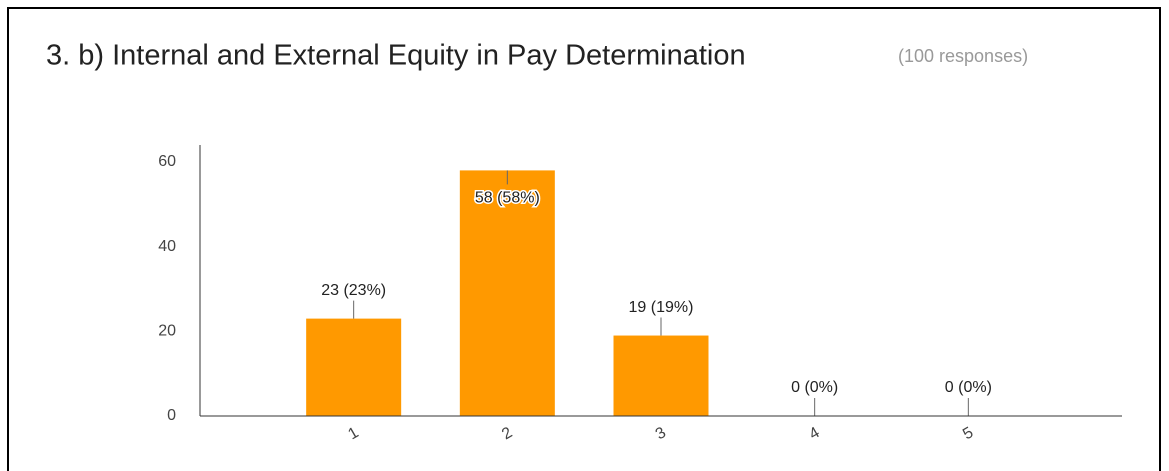 The image size is (1169, 471). What do you see at coordinates (963, 56) in the screenshot?
I see `chart-subtitle: (100 responses)` at bounding box center [963, 56].